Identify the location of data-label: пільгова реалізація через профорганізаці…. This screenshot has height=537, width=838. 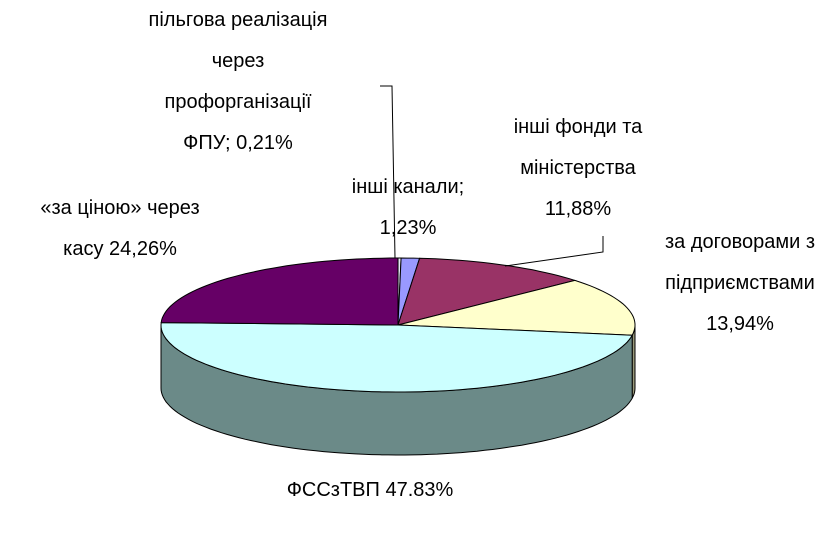
(238, 82).